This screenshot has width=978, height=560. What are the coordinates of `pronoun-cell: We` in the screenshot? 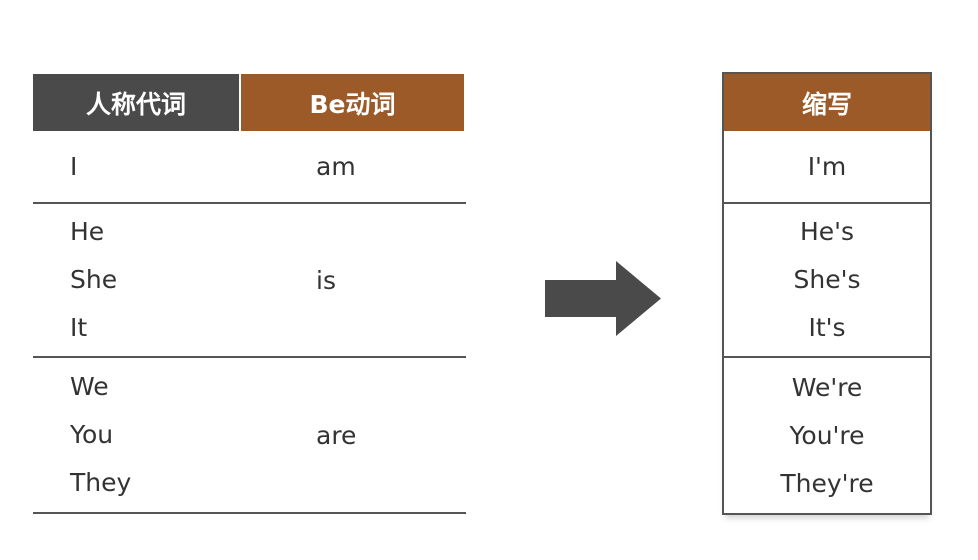 It's located at (89, 386).